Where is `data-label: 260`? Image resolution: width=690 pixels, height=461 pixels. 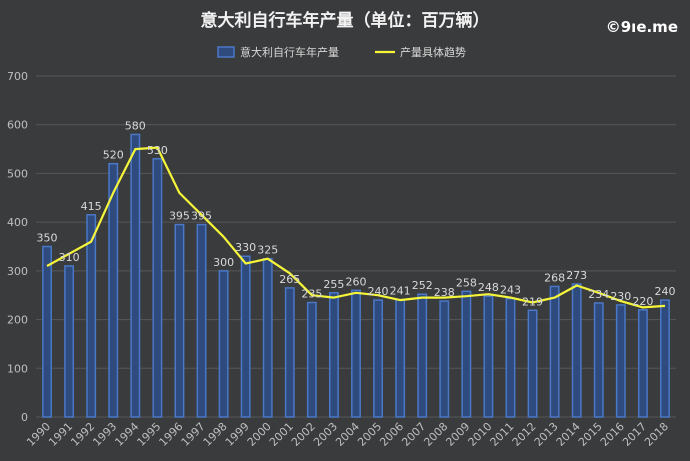 data-label: 260 is located at coordinates (356, 281).